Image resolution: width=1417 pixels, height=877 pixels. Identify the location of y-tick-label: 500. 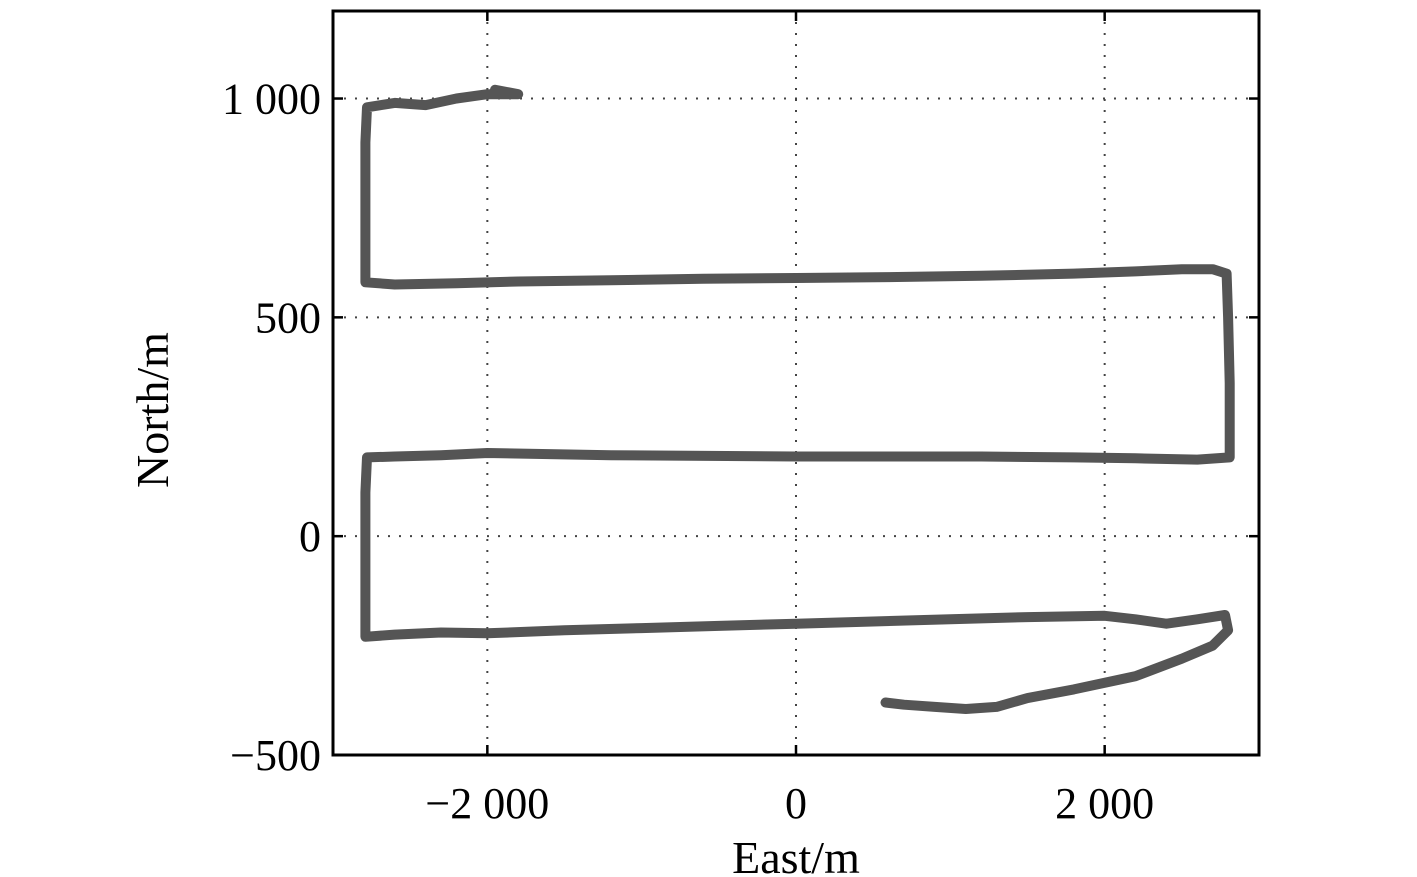
(288, 317).